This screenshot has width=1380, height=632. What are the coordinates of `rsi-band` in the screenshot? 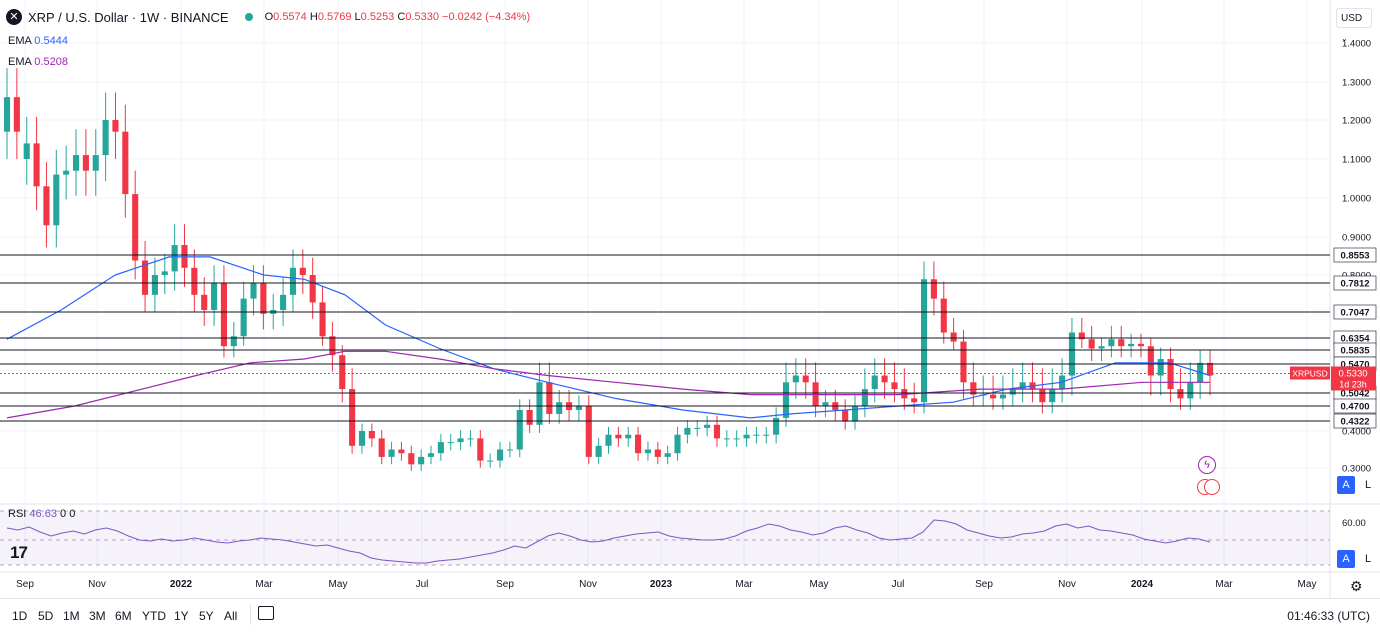 It's located at (665, 538).